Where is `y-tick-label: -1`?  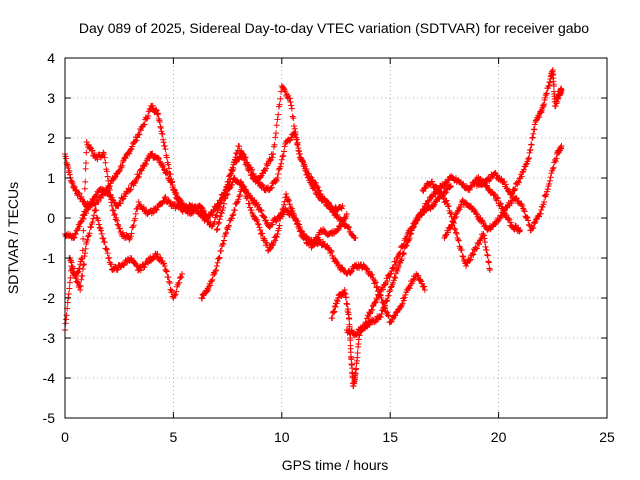 y-tick-label: -1 is located at coordinates (49, 258).